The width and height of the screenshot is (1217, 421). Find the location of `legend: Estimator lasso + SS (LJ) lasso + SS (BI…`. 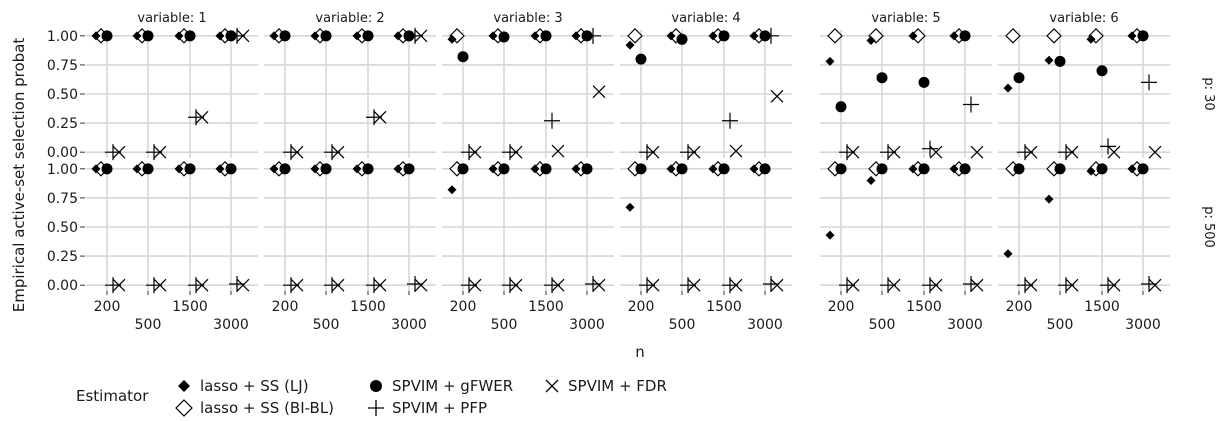

legend: Estimator lasso + SS (LJ) lasso + SS (BI… is located at coordinates (426, 398).